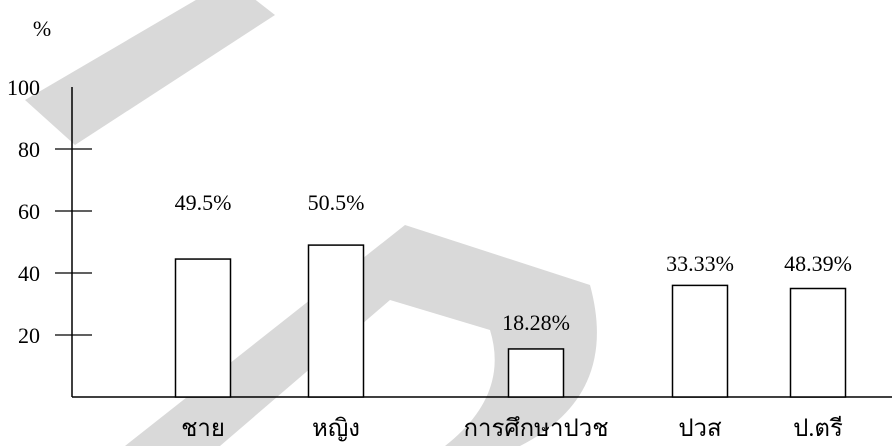 The width and height of the screenshot is (892, 446). Describe the element at coordinates (23, 87) in the screenshot. I see `y-tick-label: 100` at that location.